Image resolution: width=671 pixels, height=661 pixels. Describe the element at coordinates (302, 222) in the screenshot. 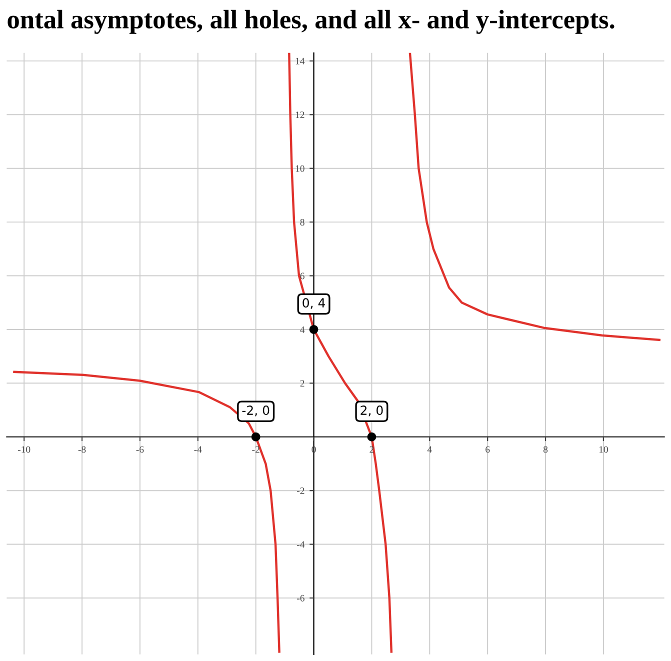

I see `y-tick-label: 8` at that location.